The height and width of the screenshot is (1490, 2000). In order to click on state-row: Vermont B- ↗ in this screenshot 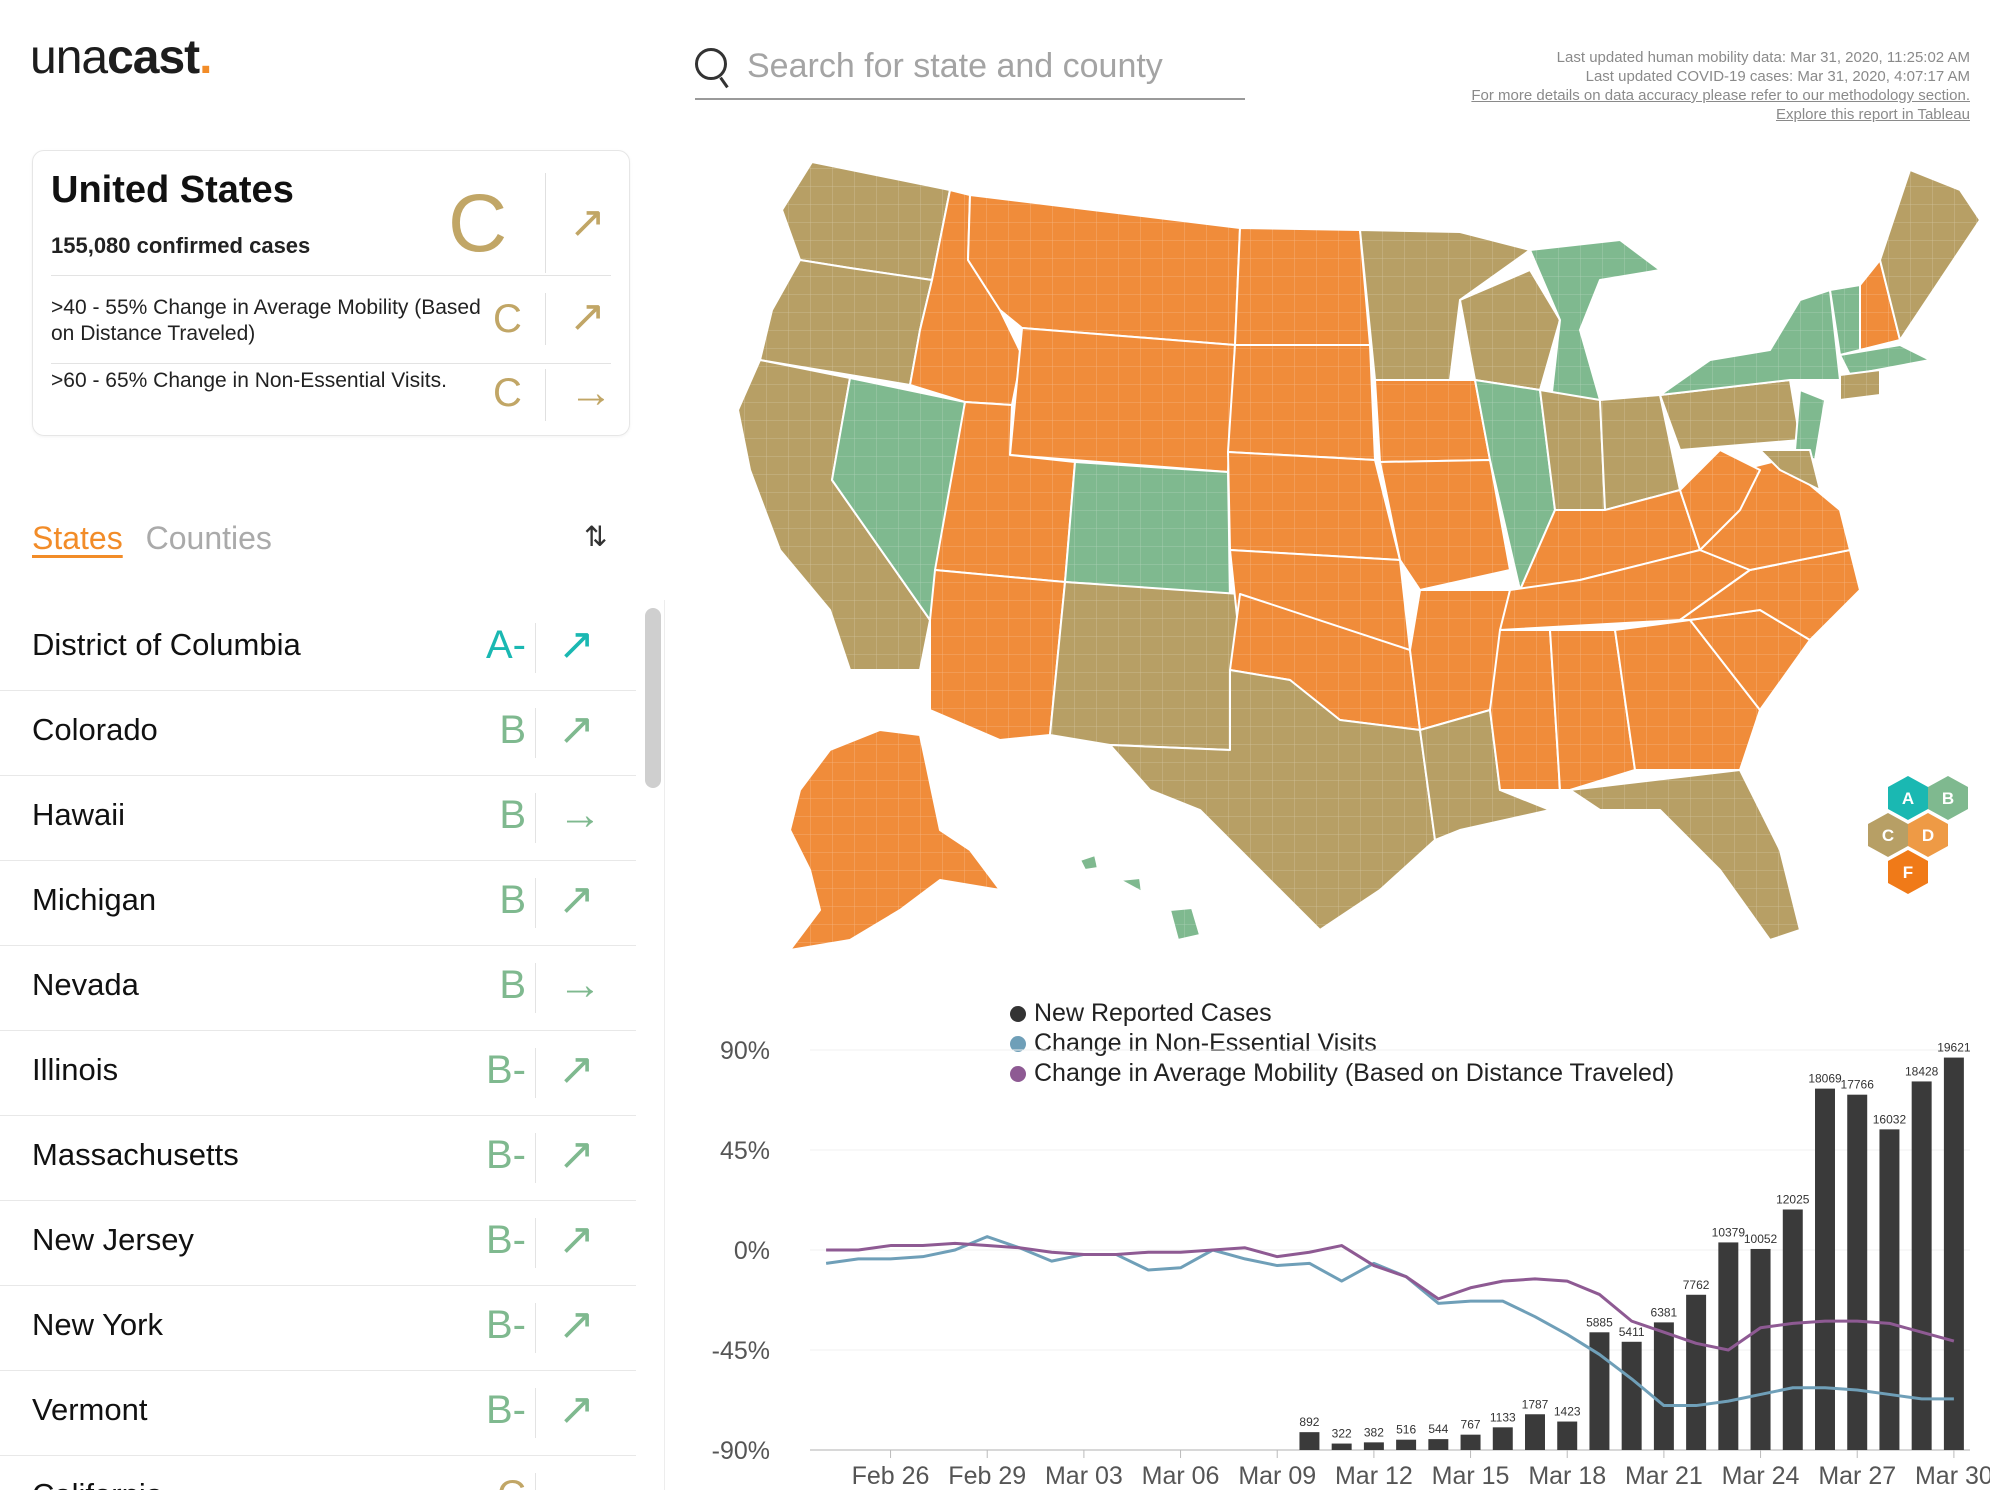, I will do `click(318, 1413)`.